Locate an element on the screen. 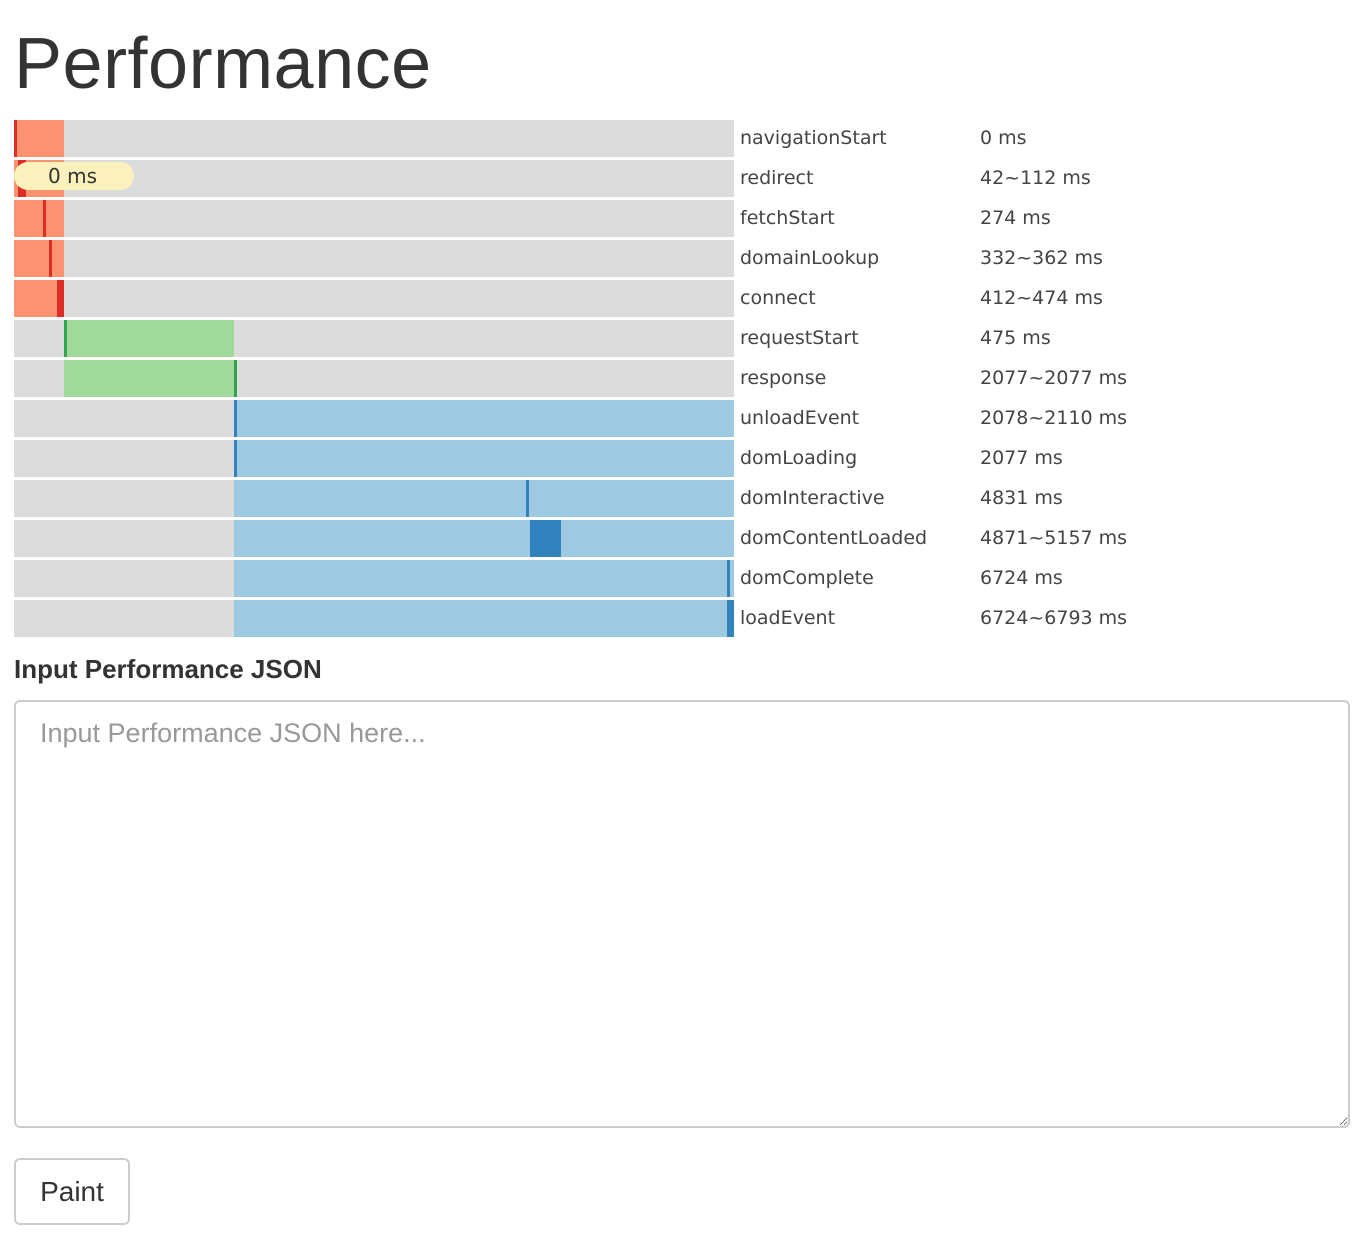  timing-label-row: response 2077~2077 ms is located at coordinates (1040, 380).